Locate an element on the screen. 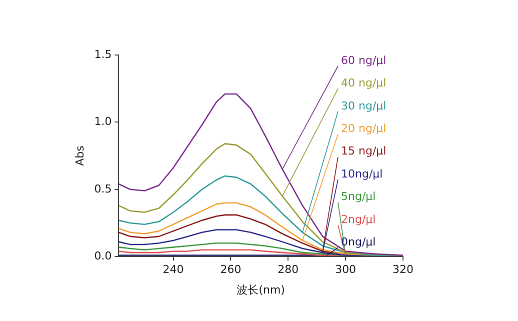 This screenshot has width=518, height=321. text: 60 ng/μl is located at coordinates (363, 60).